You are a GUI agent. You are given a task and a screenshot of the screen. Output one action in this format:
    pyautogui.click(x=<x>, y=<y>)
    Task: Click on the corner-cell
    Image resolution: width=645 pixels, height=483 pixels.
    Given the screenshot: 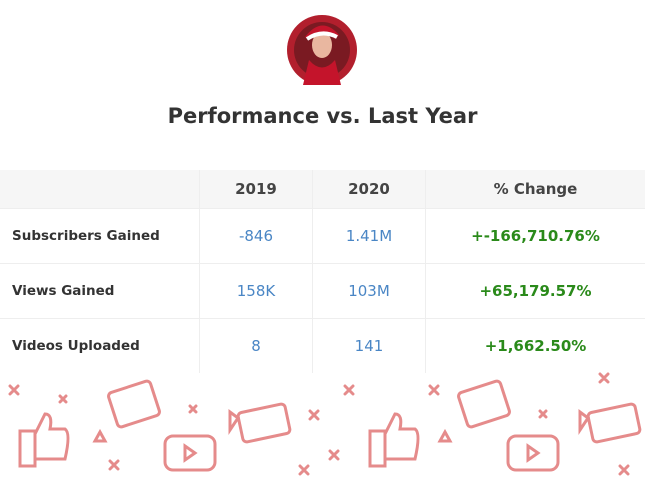 What is the action you would take?
    pyautogui.click(x=100, y=189)
    